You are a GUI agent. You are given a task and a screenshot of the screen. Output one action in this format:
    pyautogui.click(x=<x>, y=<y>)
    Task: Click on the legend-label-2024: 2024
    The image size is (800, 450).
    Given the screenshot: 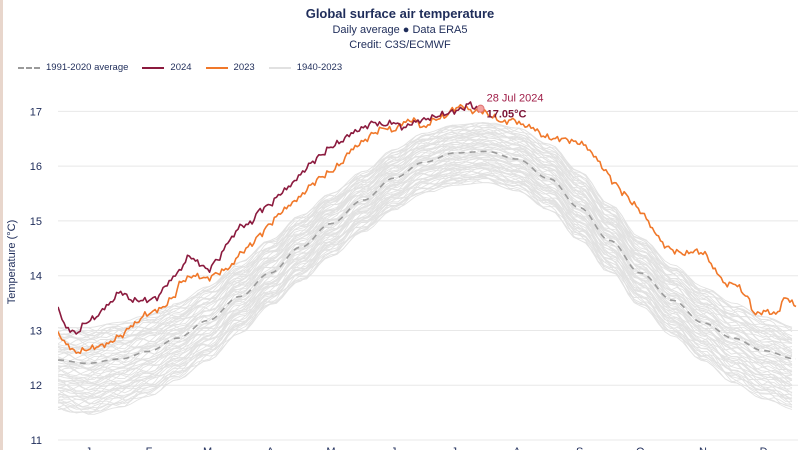 What is the action you would take?
    pyautogui.click(x=181, y=67)
    